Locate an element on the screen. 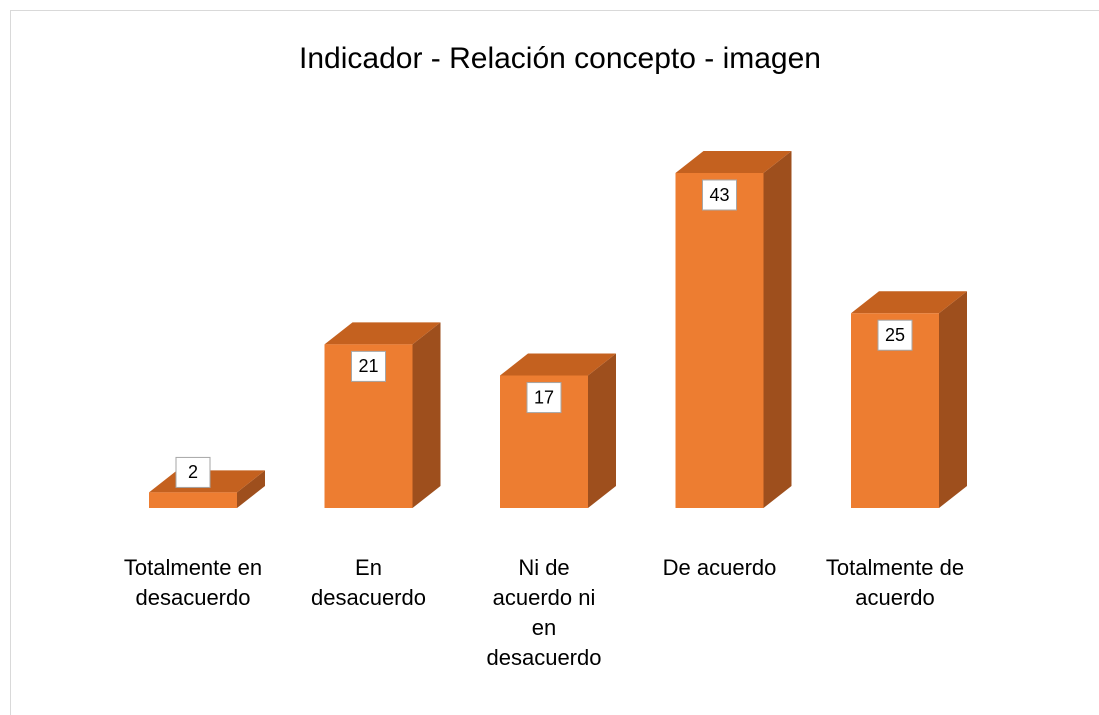 This screenshot has width=1099, height=715. x-tick-label: Totalmente en desacuerdo is located at coordinates (193, 582).